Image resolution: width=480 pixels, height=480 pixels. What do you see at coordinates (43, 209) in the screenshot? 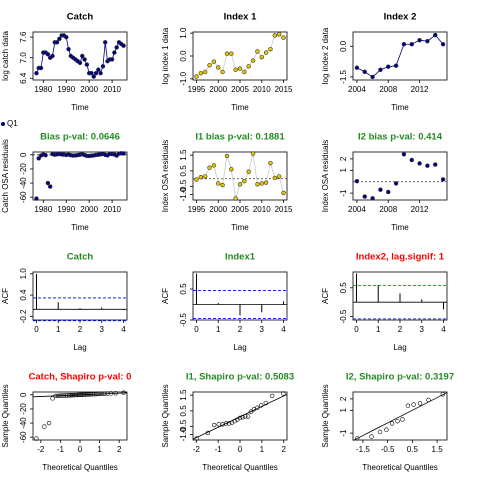
I see `x-tick-label: 1980` at bounding box center [43, 209].